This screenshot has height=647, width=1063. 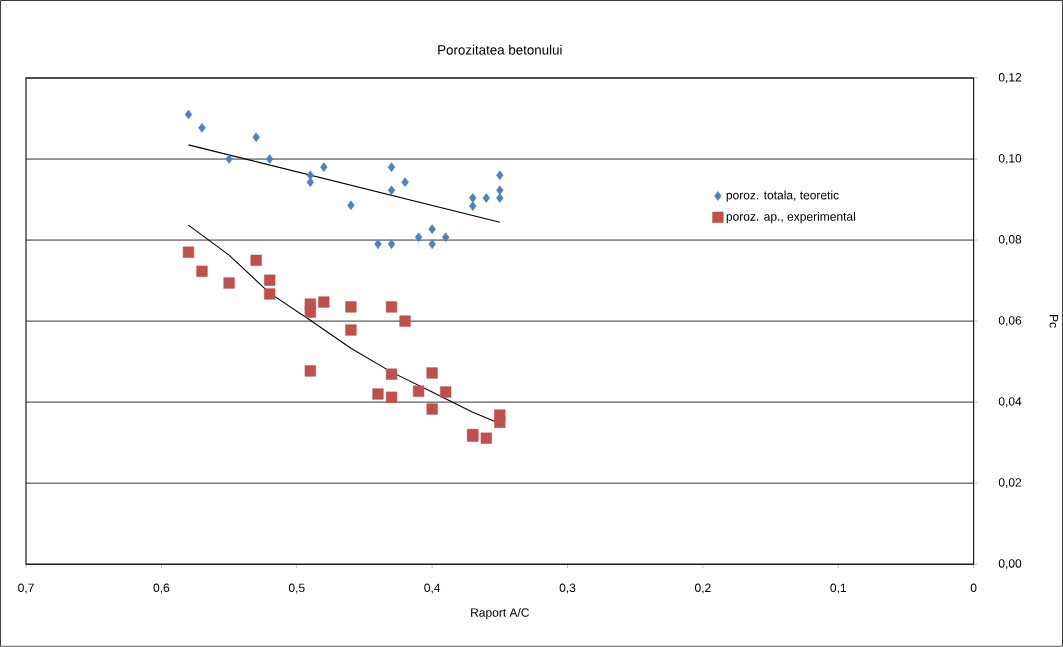 What do you see at coordinates (1010, 564) in the screenshot?
I see `y-tick-label: 0,00` at bounding box center [1010, 564].